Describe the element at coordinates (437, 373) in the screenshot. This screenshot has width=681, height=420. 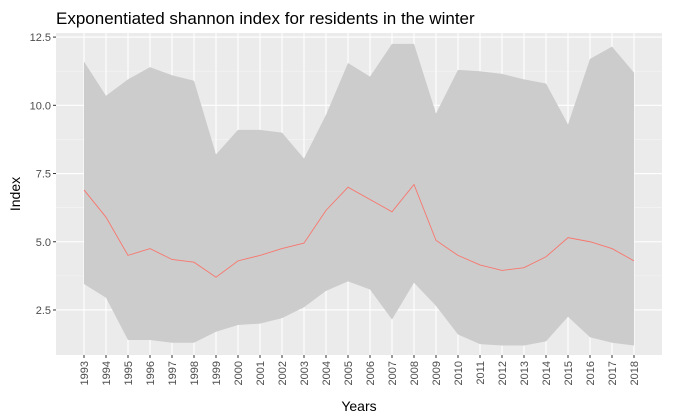
I see `x-tick-label: 2009` at that location.